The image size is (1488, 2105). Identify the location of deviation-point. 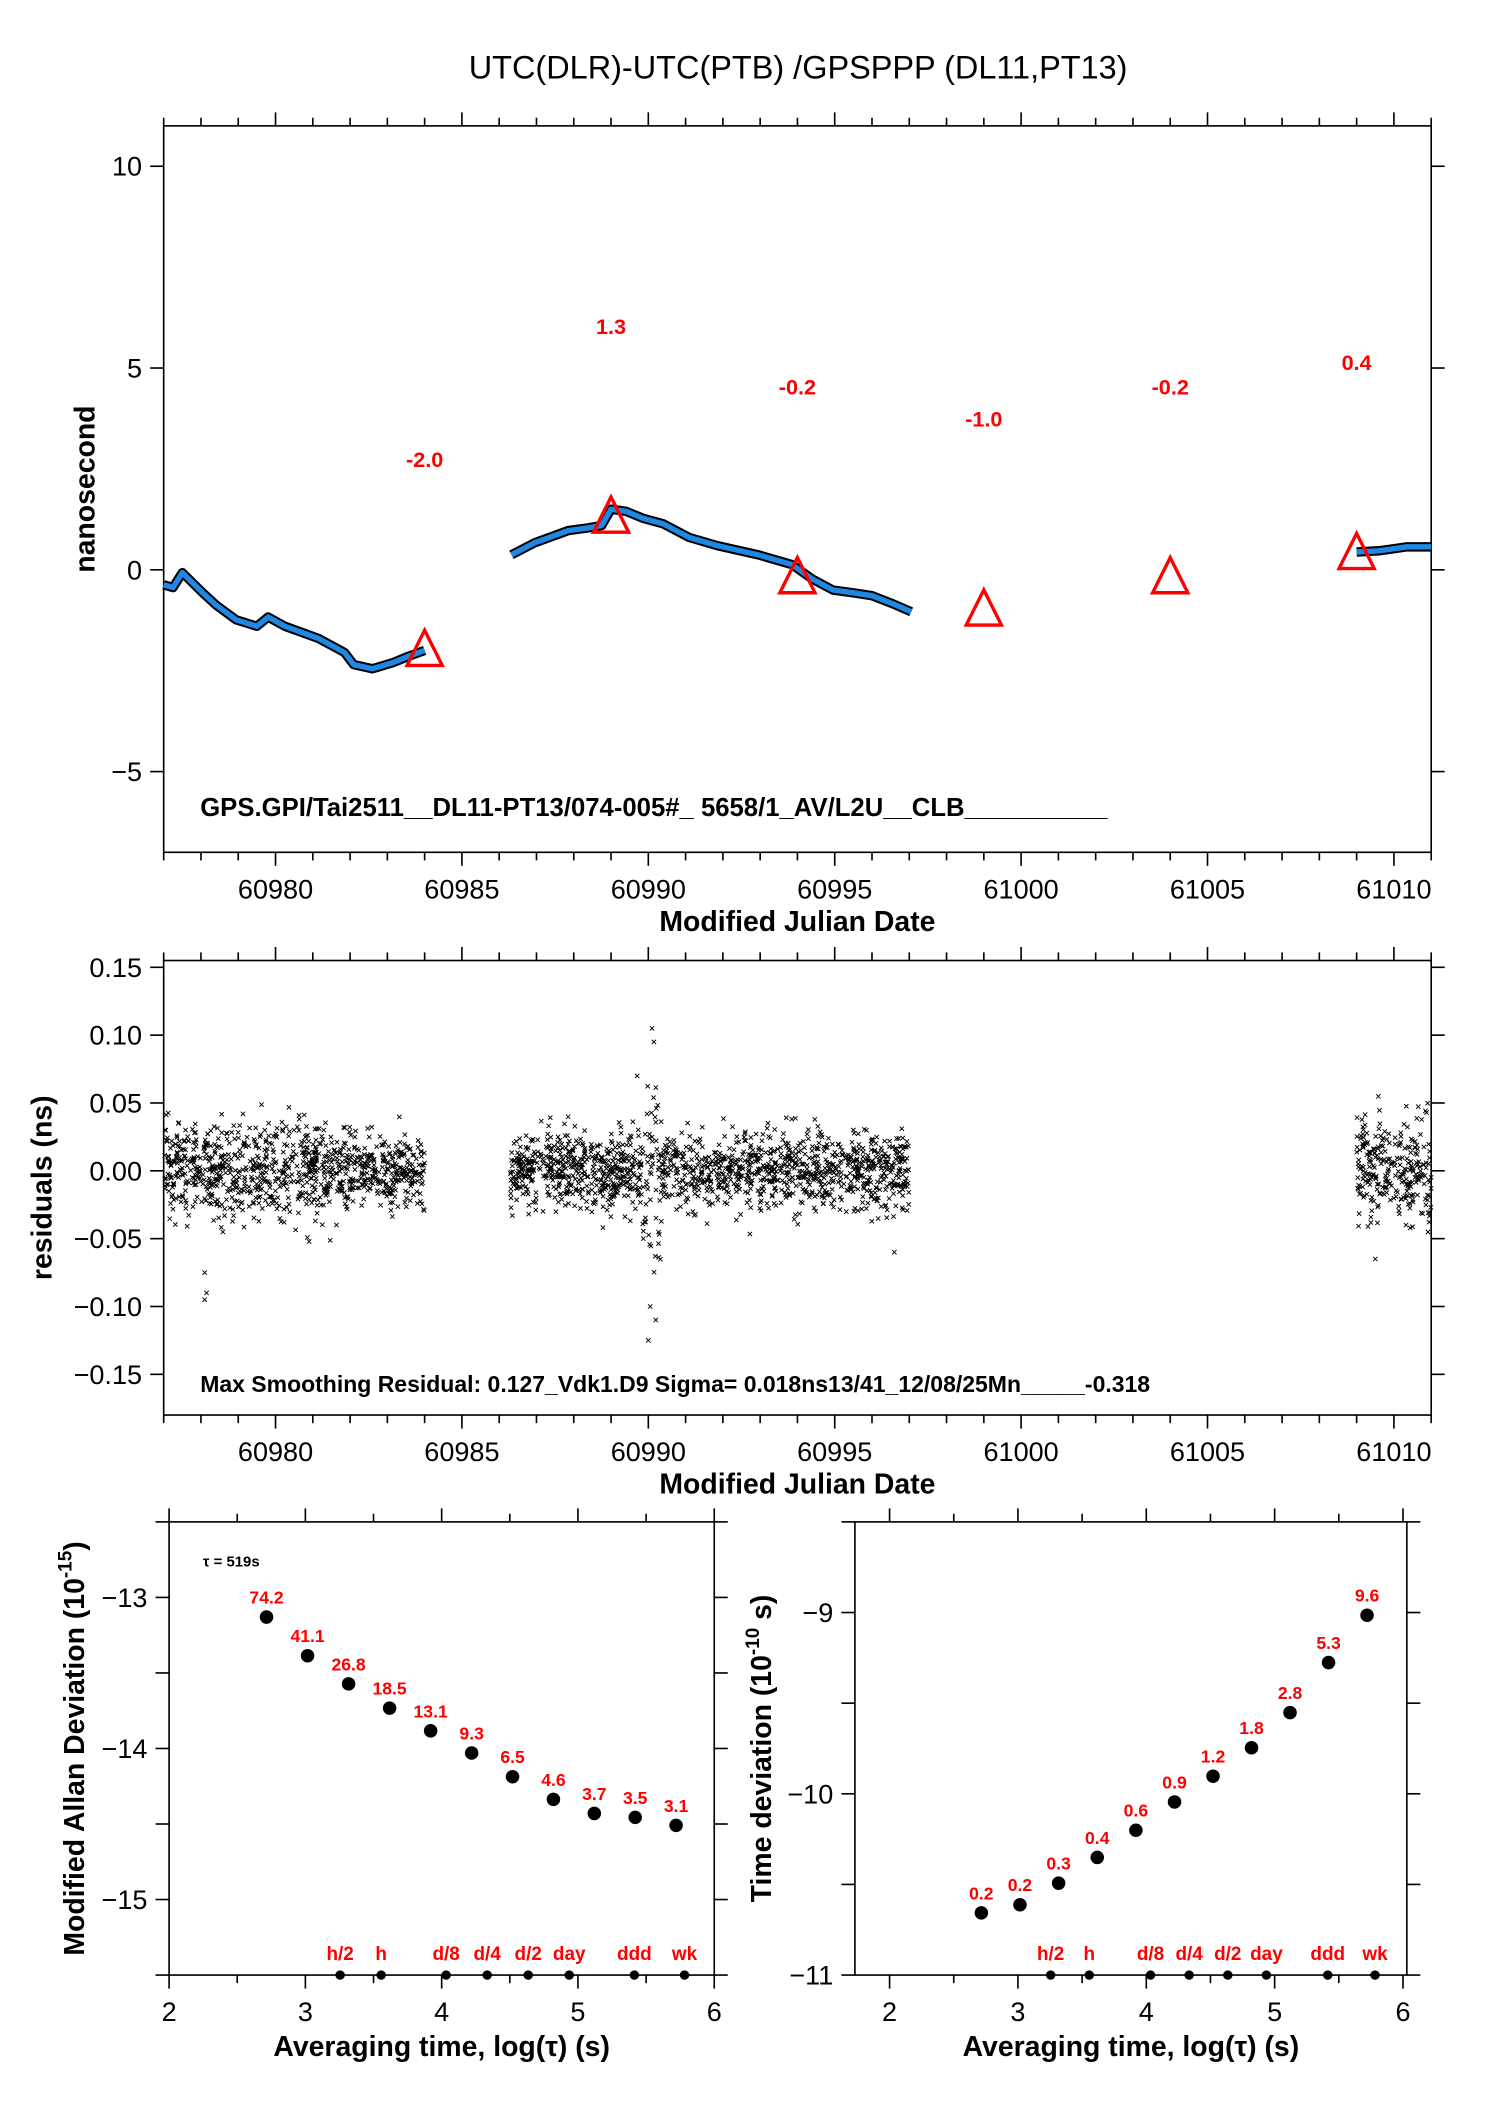
(430, 1731).